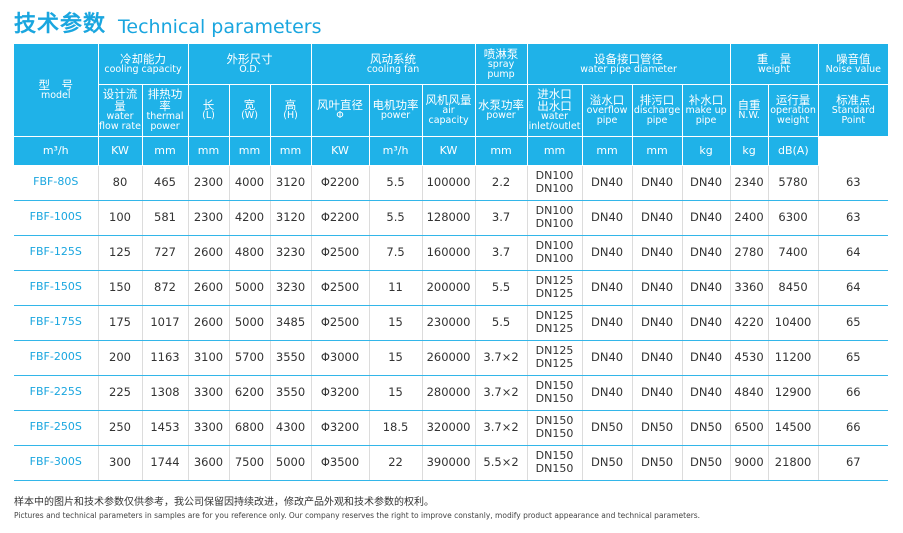 The image size is (903, 533). Describe the element at coordinates (120, 323) in the screenshot. I see `table-cell: 175` at that location.